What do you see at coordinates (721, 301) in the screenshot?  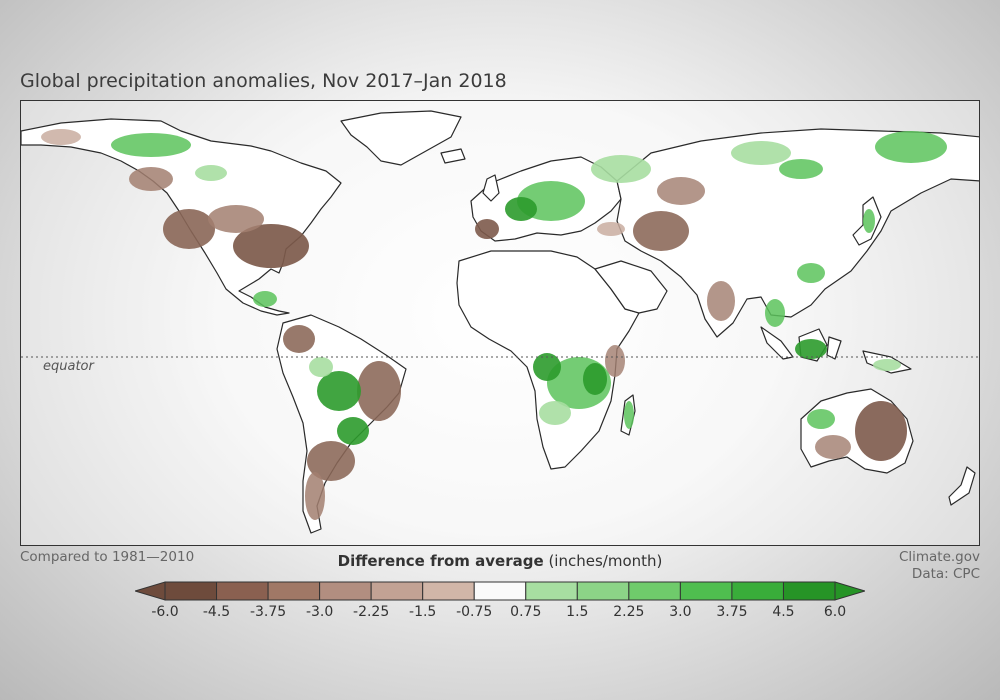 I see `dry-anomaly-india` at bounding box center [721, 301].